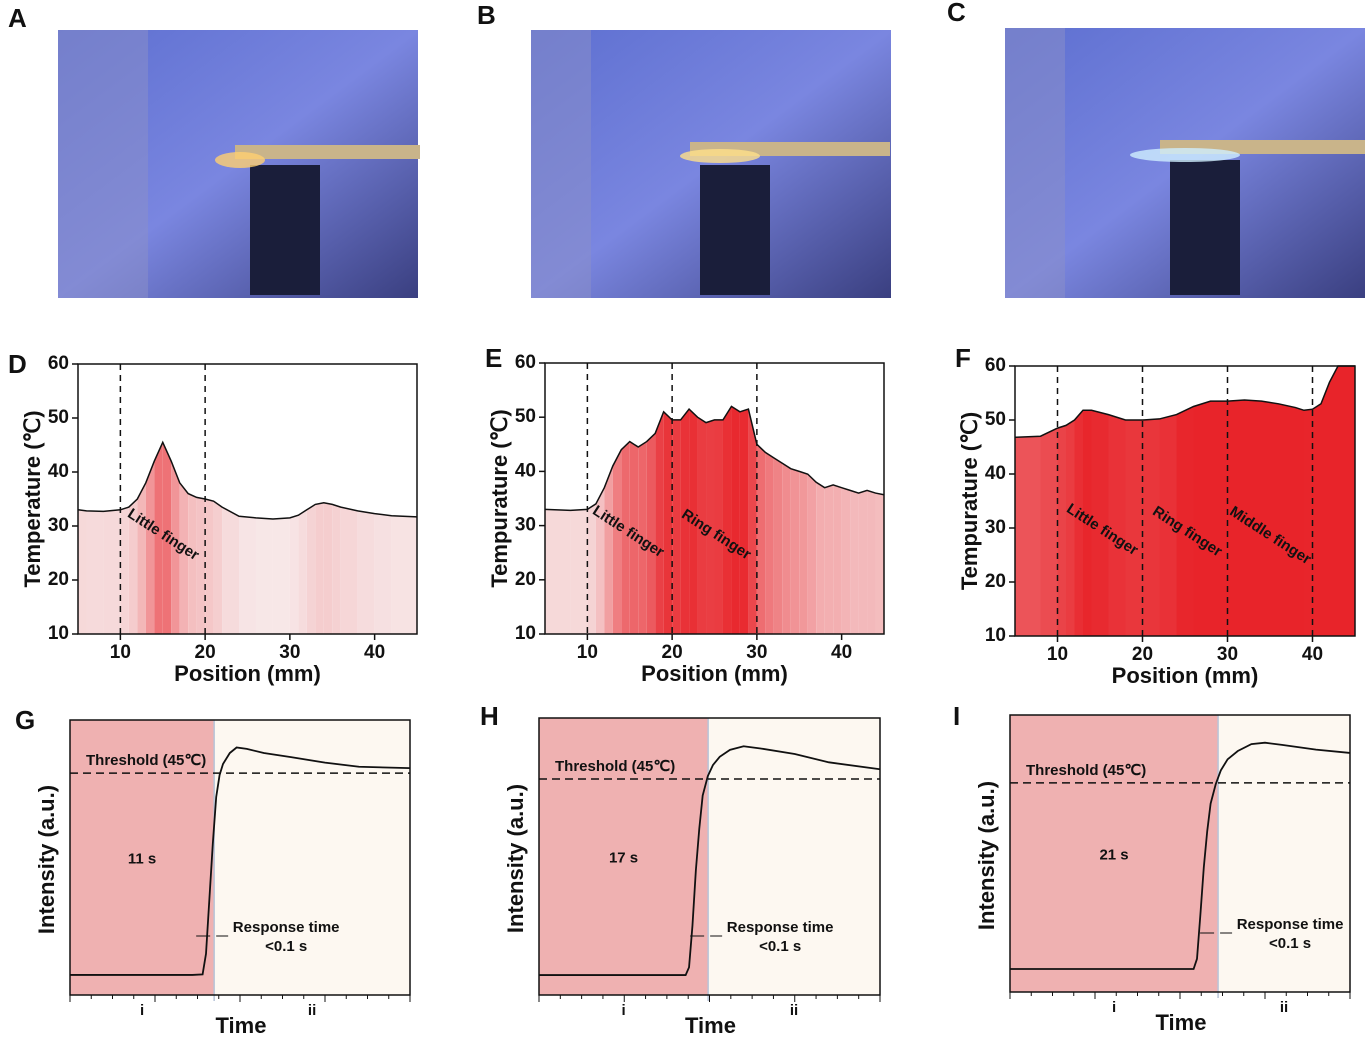 The height and width of the screenshot is (1041, 1367). I want to click on x-tick-label: 30, so click(756, 652).